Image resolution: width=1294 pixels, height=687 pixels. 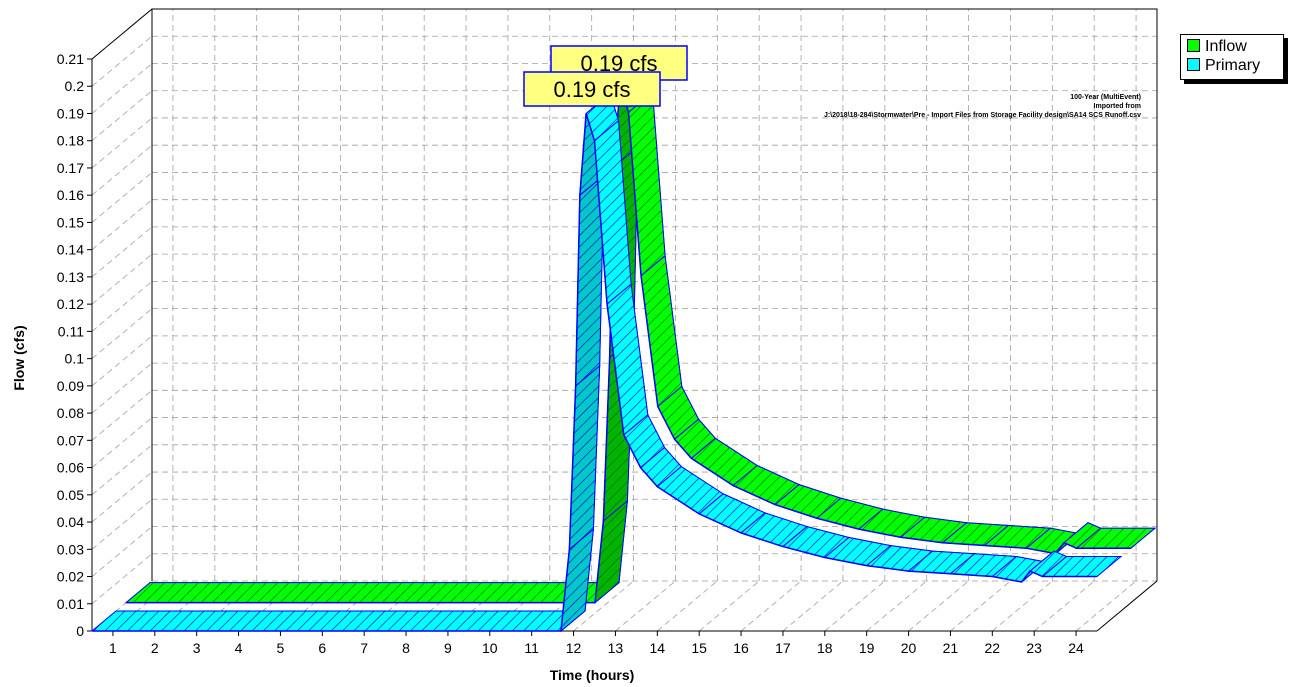 I want to click on y-tick-label: 0.12, so click(x=70, y=304).